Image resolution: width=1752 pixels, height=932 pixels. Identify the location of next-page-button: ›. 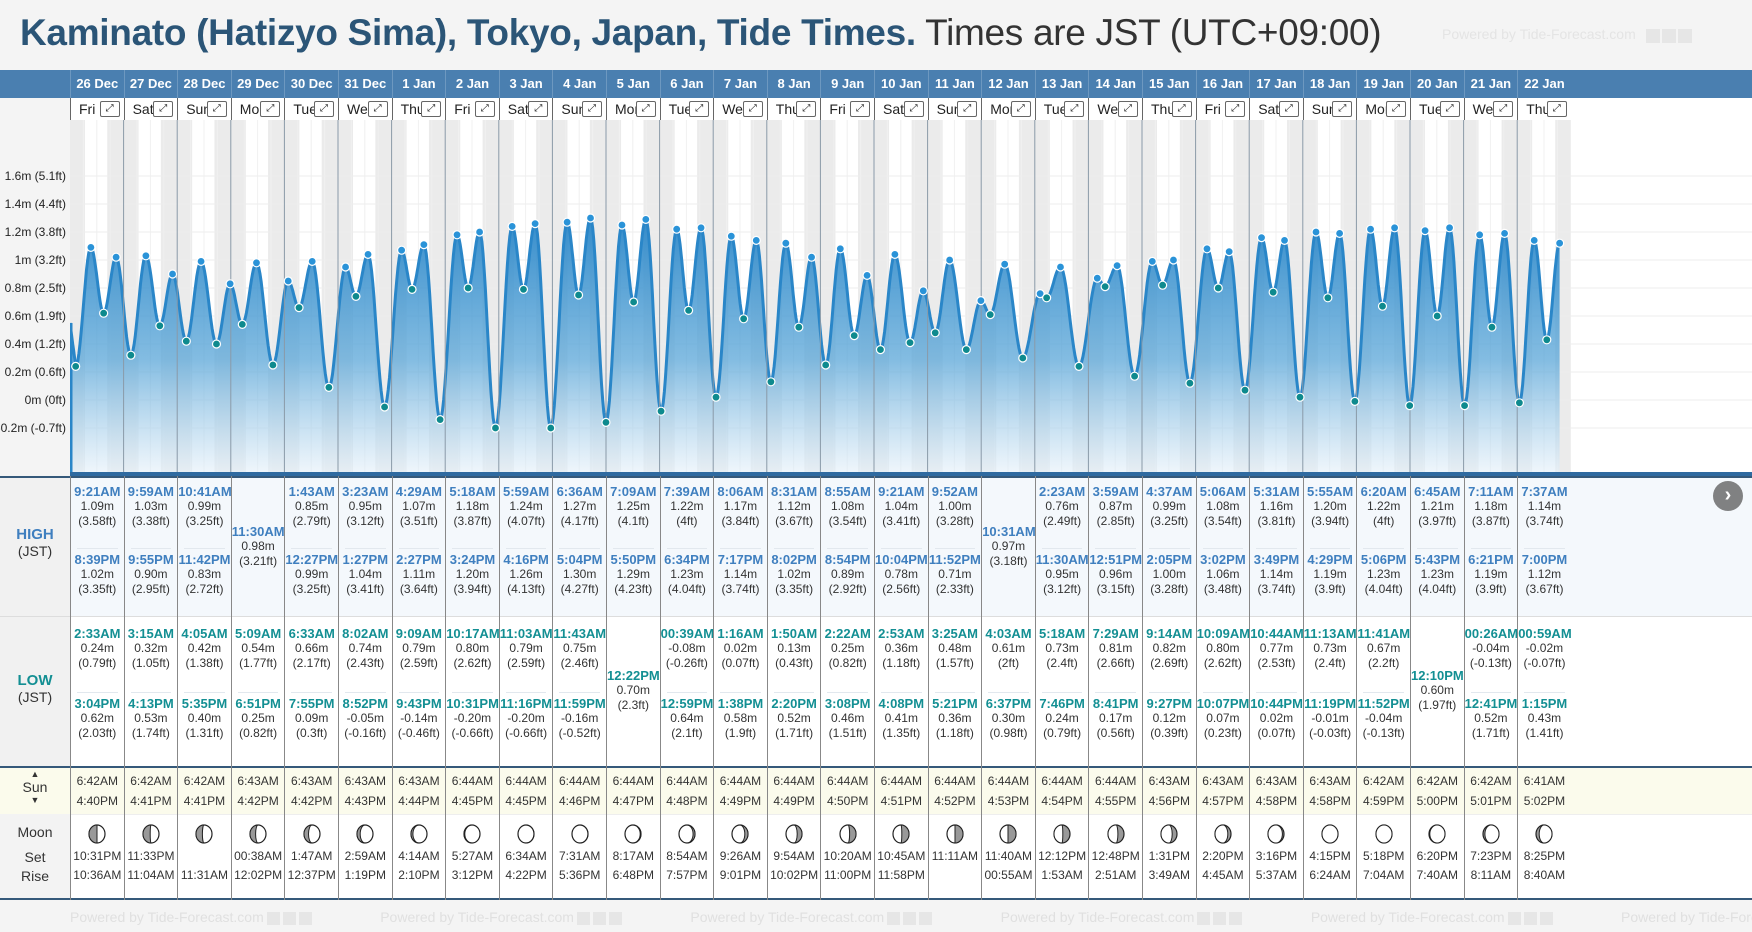
(1728, 496).